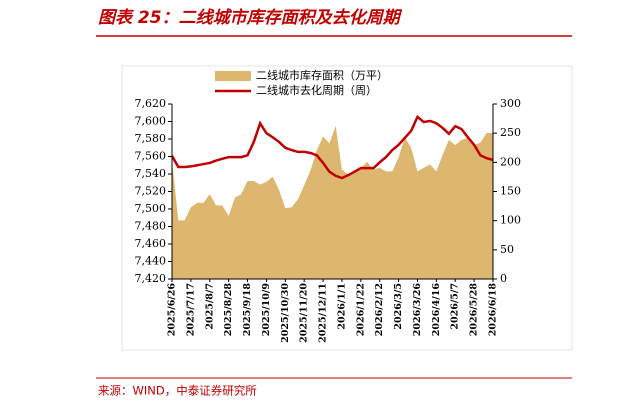 This screenshot has width=632, height=410. What do you see at coordinates (209, 306) in the screenshot?
I see `x-tick-label: 2025/8/7` at bounding box center [209, 306].